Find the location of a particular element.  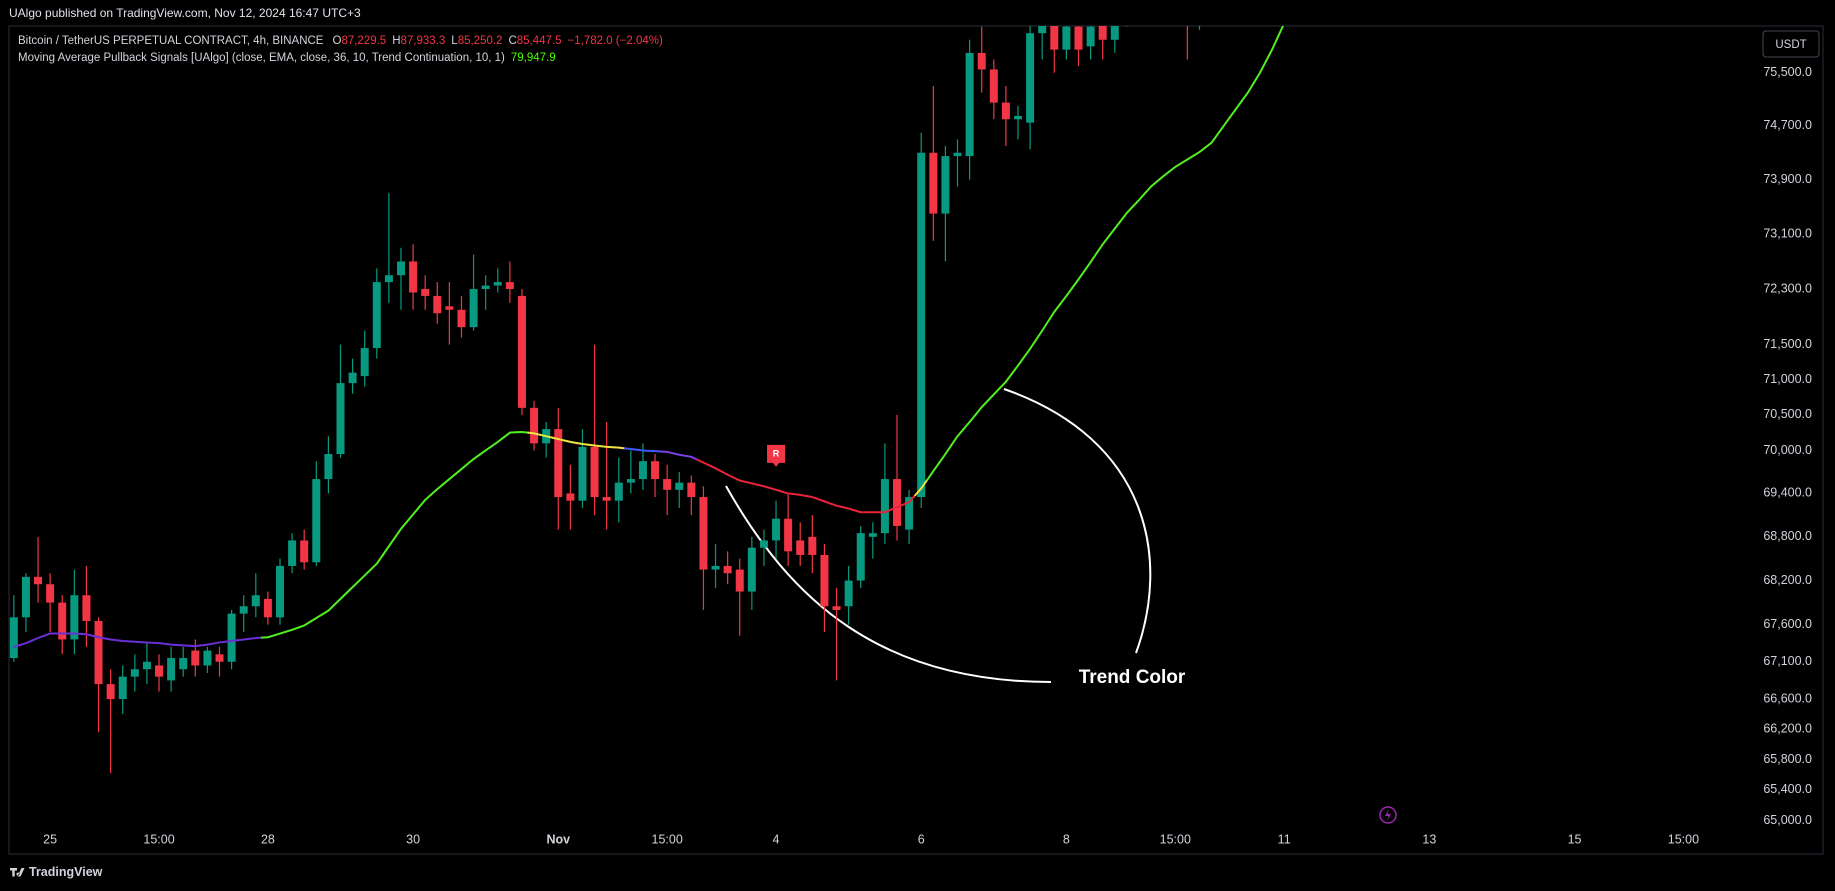

x-tick-label: 25 is located at coordinates (50, 839).